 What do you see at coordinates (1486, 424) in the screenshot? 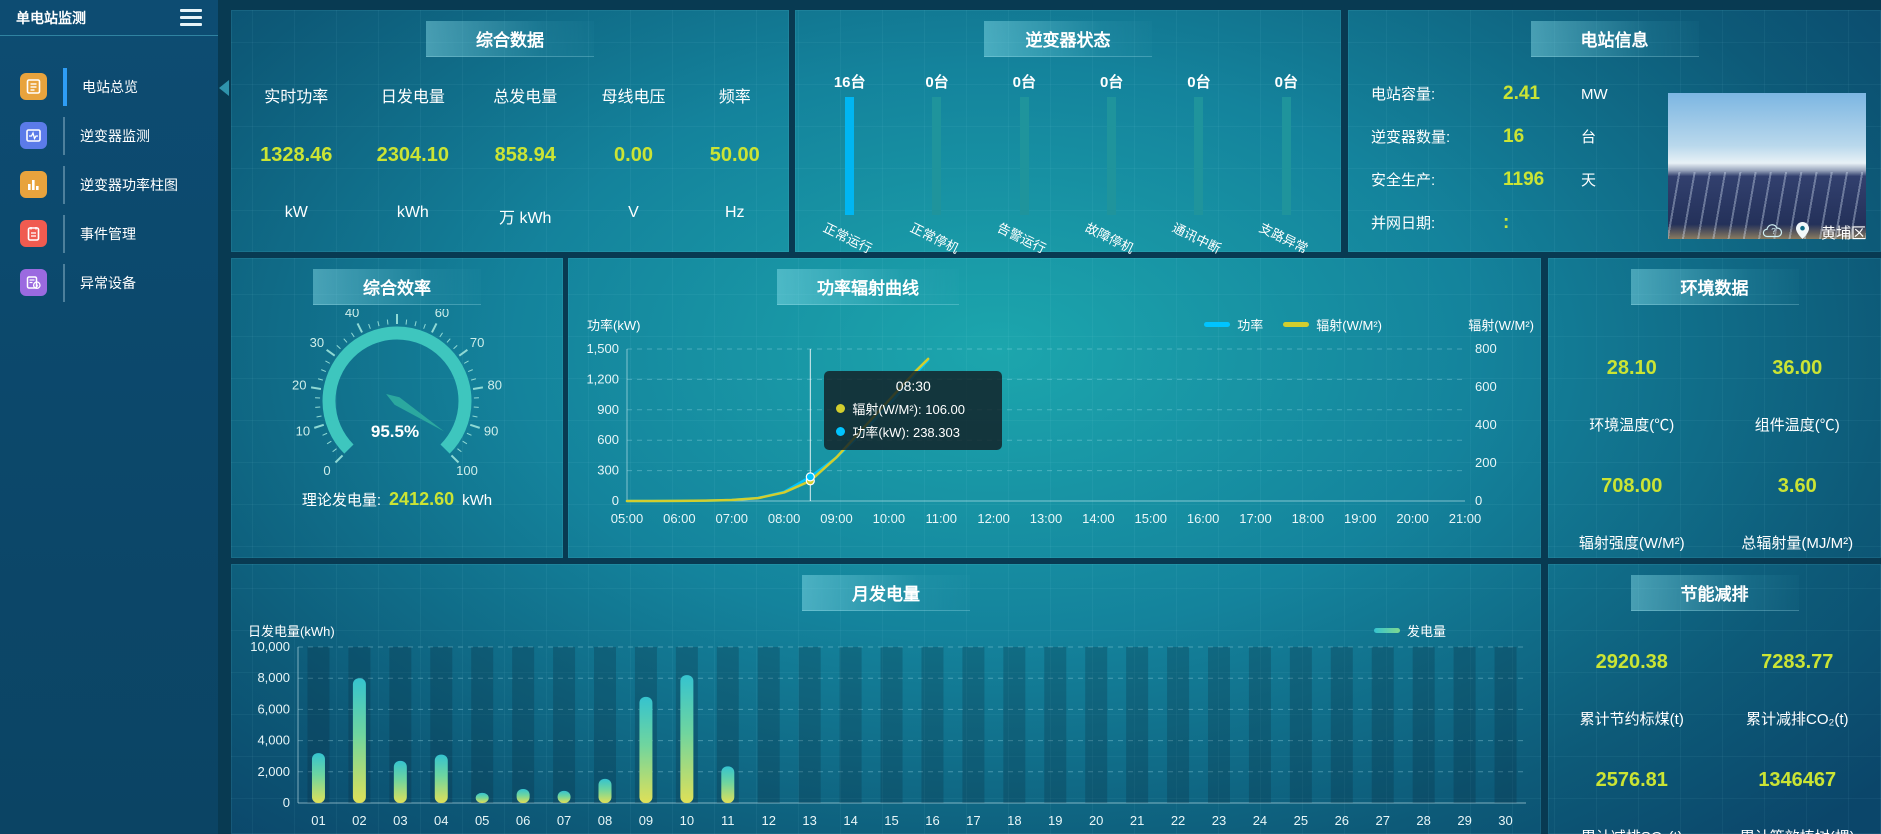
I see `svg-text: 400` at bounding box center [1486, 424].